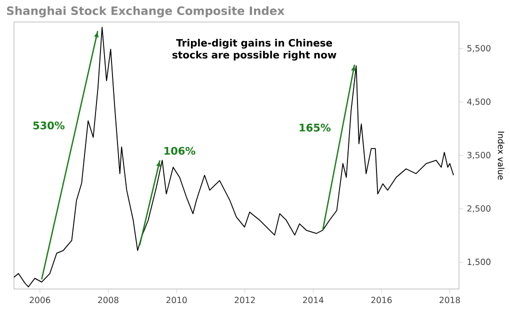 Image resolution: width=510 pixels, height=325 pixels. What do you see at coordinates (478, 48) in the screenshot?
I see `y-tick-label: 5,500` at bounding box center [478, 48].